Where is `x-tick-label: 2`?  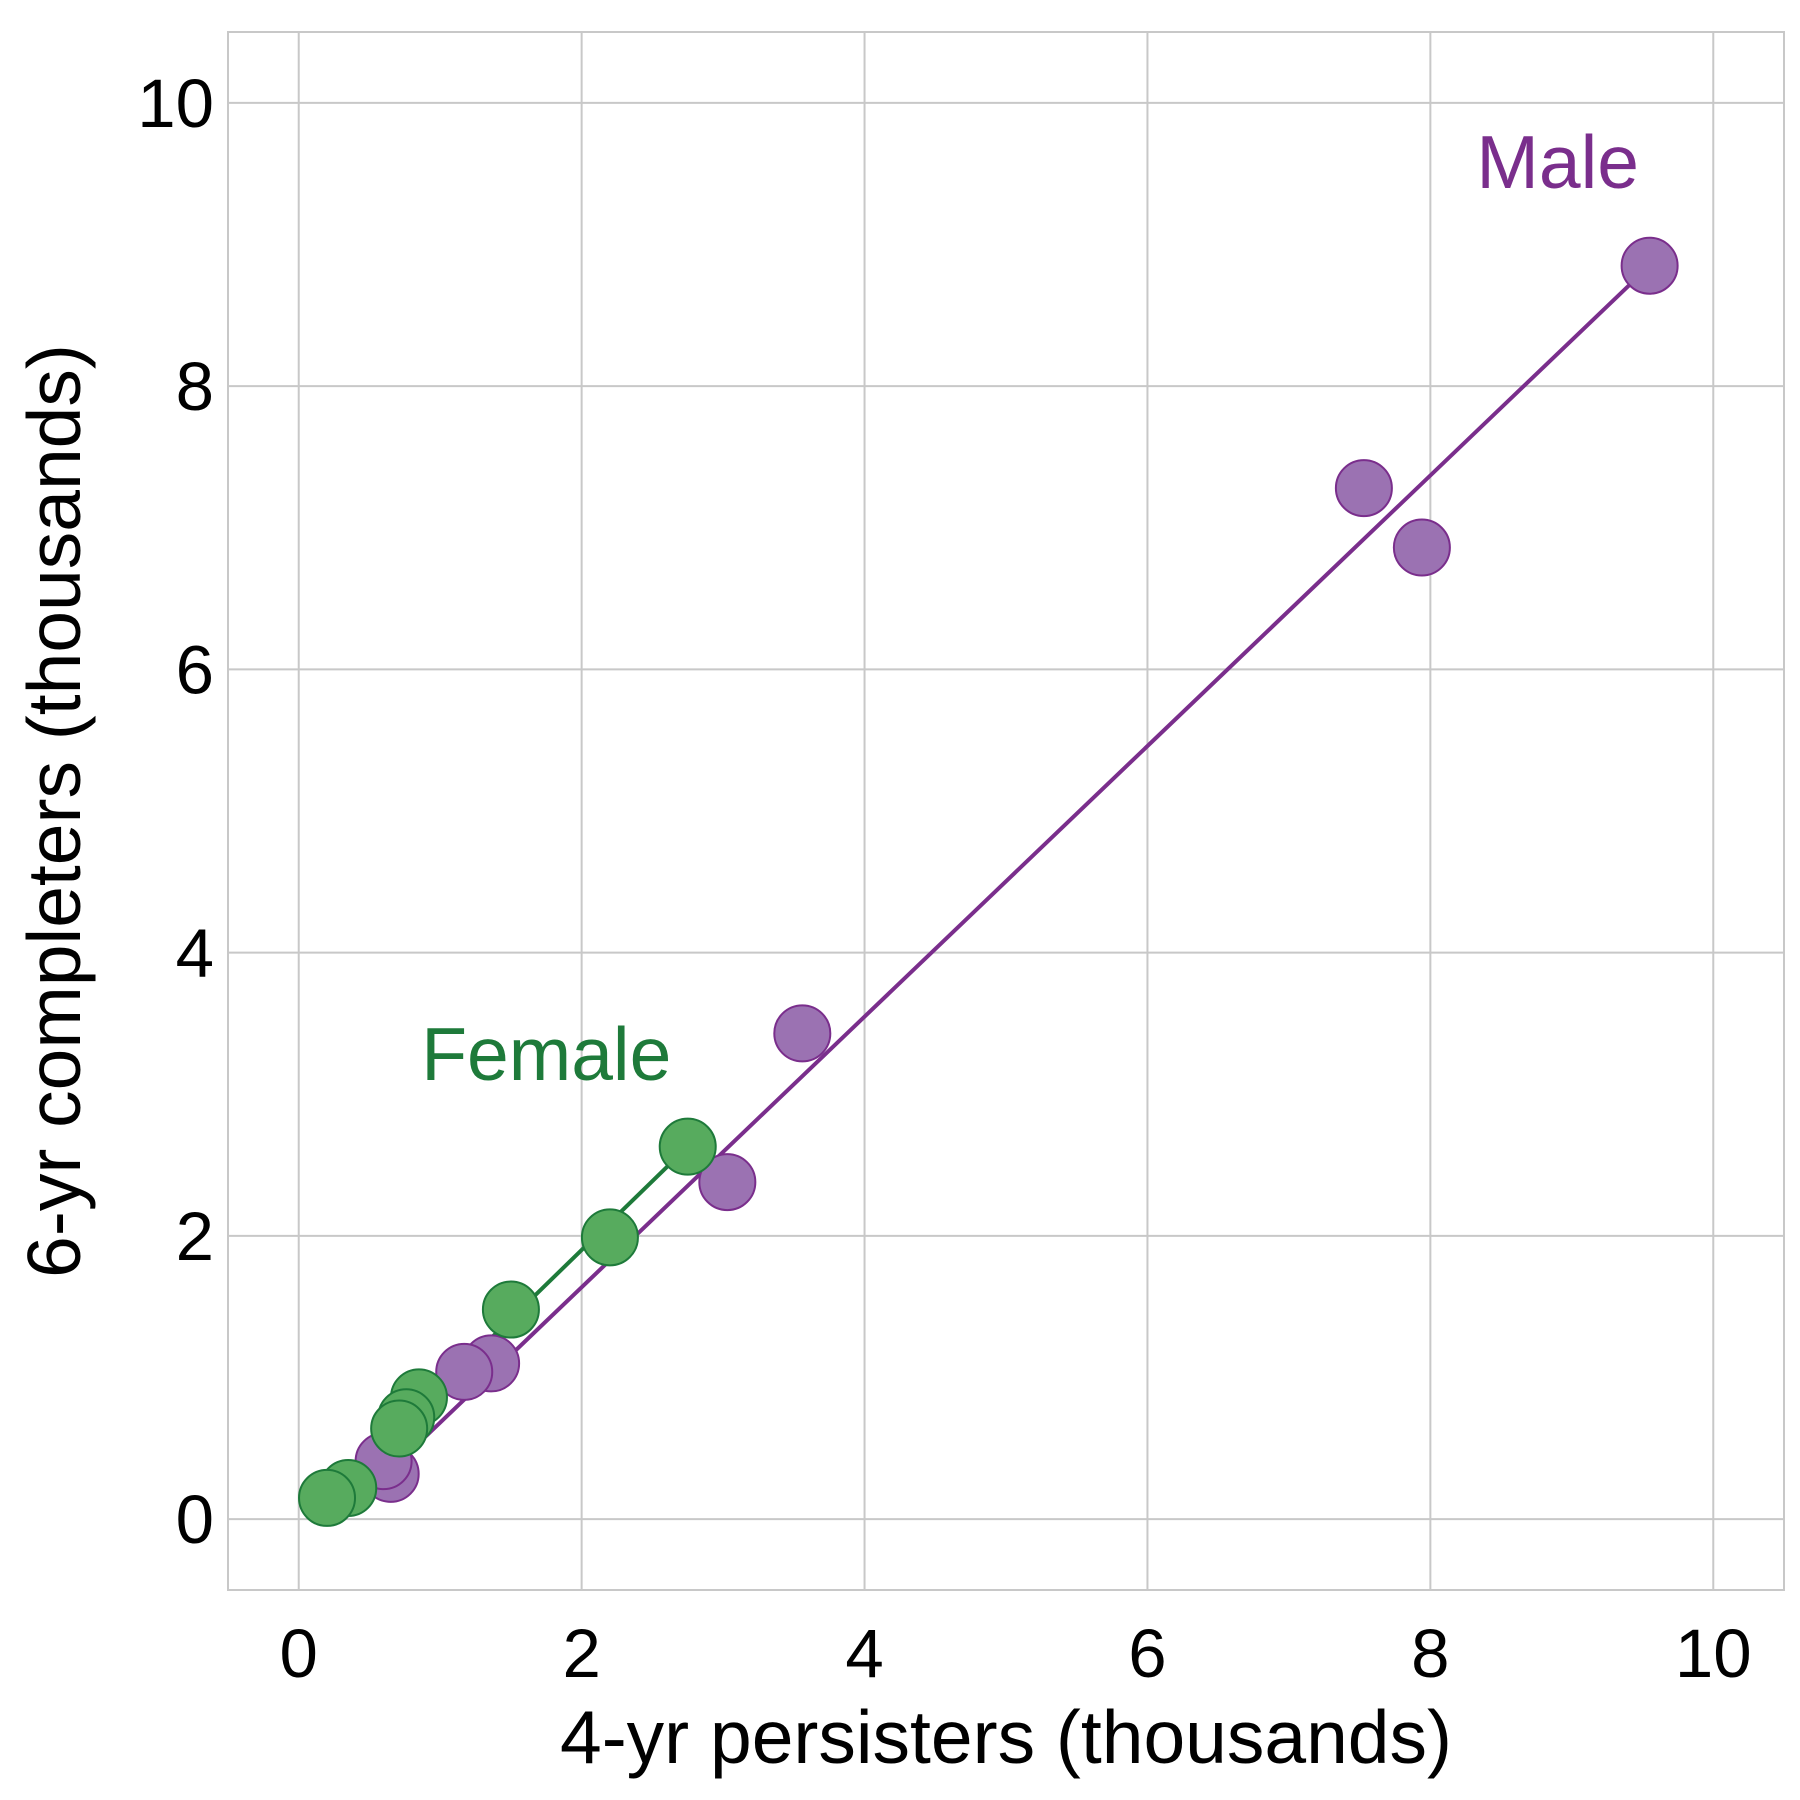 x-tick-label: 2 is located at coordinates (581, 1653).